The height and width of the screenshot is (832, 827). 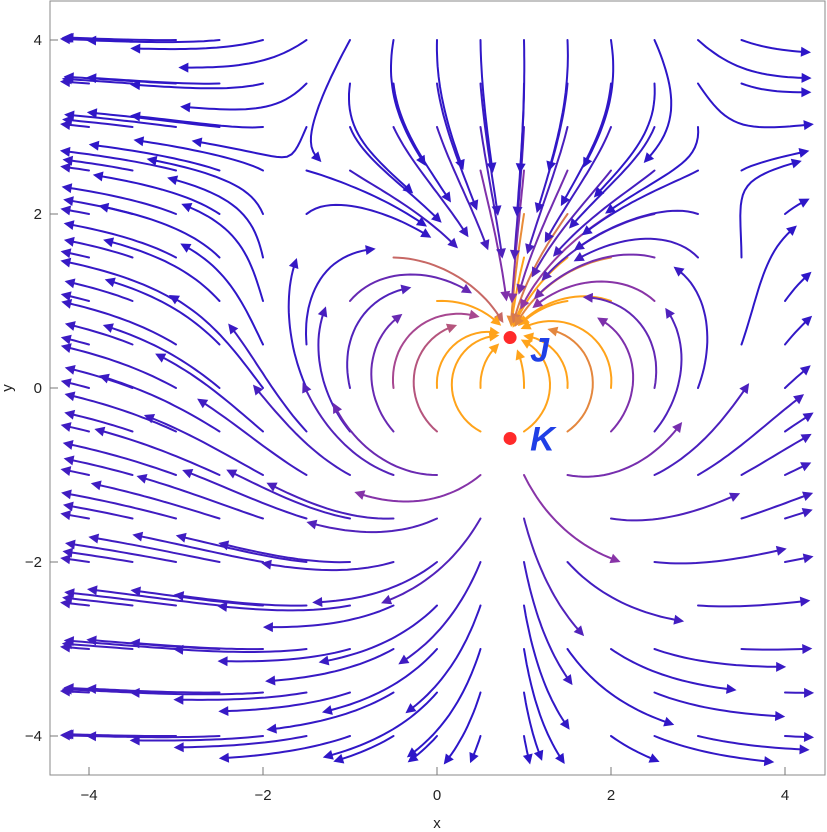 I want to click on y-axis: −4 −2 0 2 4, so click(x=41, y=388).